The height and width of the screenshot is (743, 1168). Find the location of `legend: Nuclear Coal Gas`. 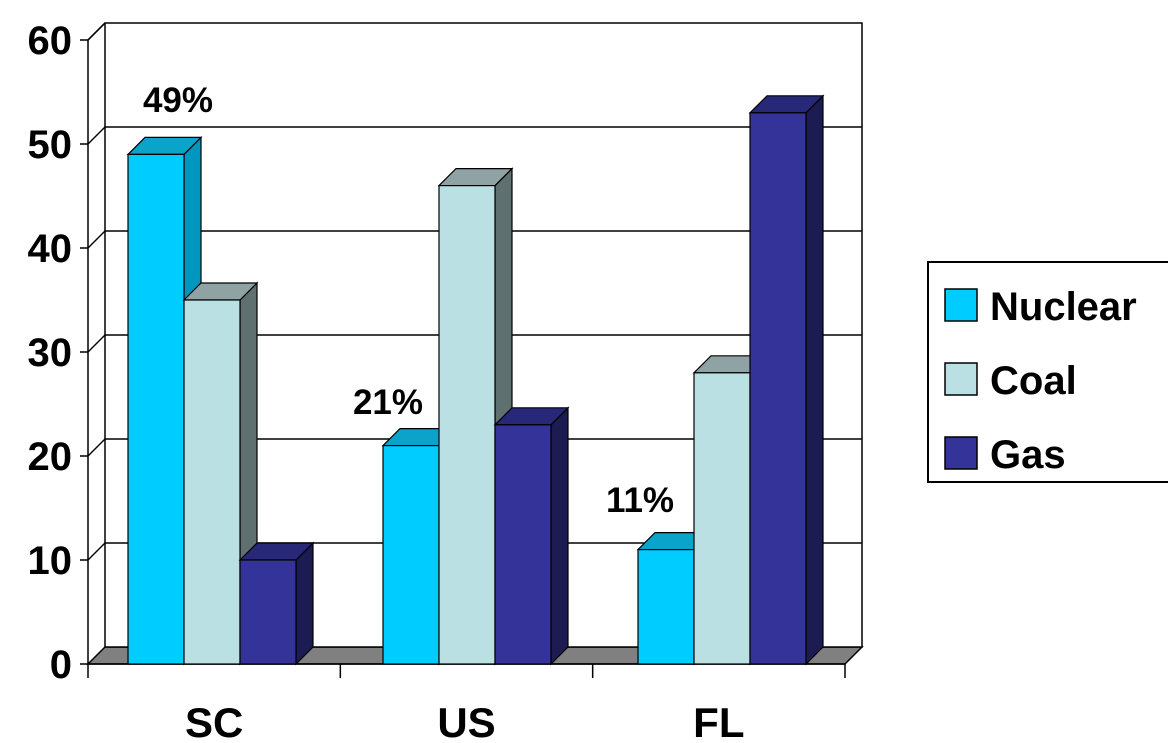

legend: Nuclear Coal Gas is located at coordinates (1047, 372).